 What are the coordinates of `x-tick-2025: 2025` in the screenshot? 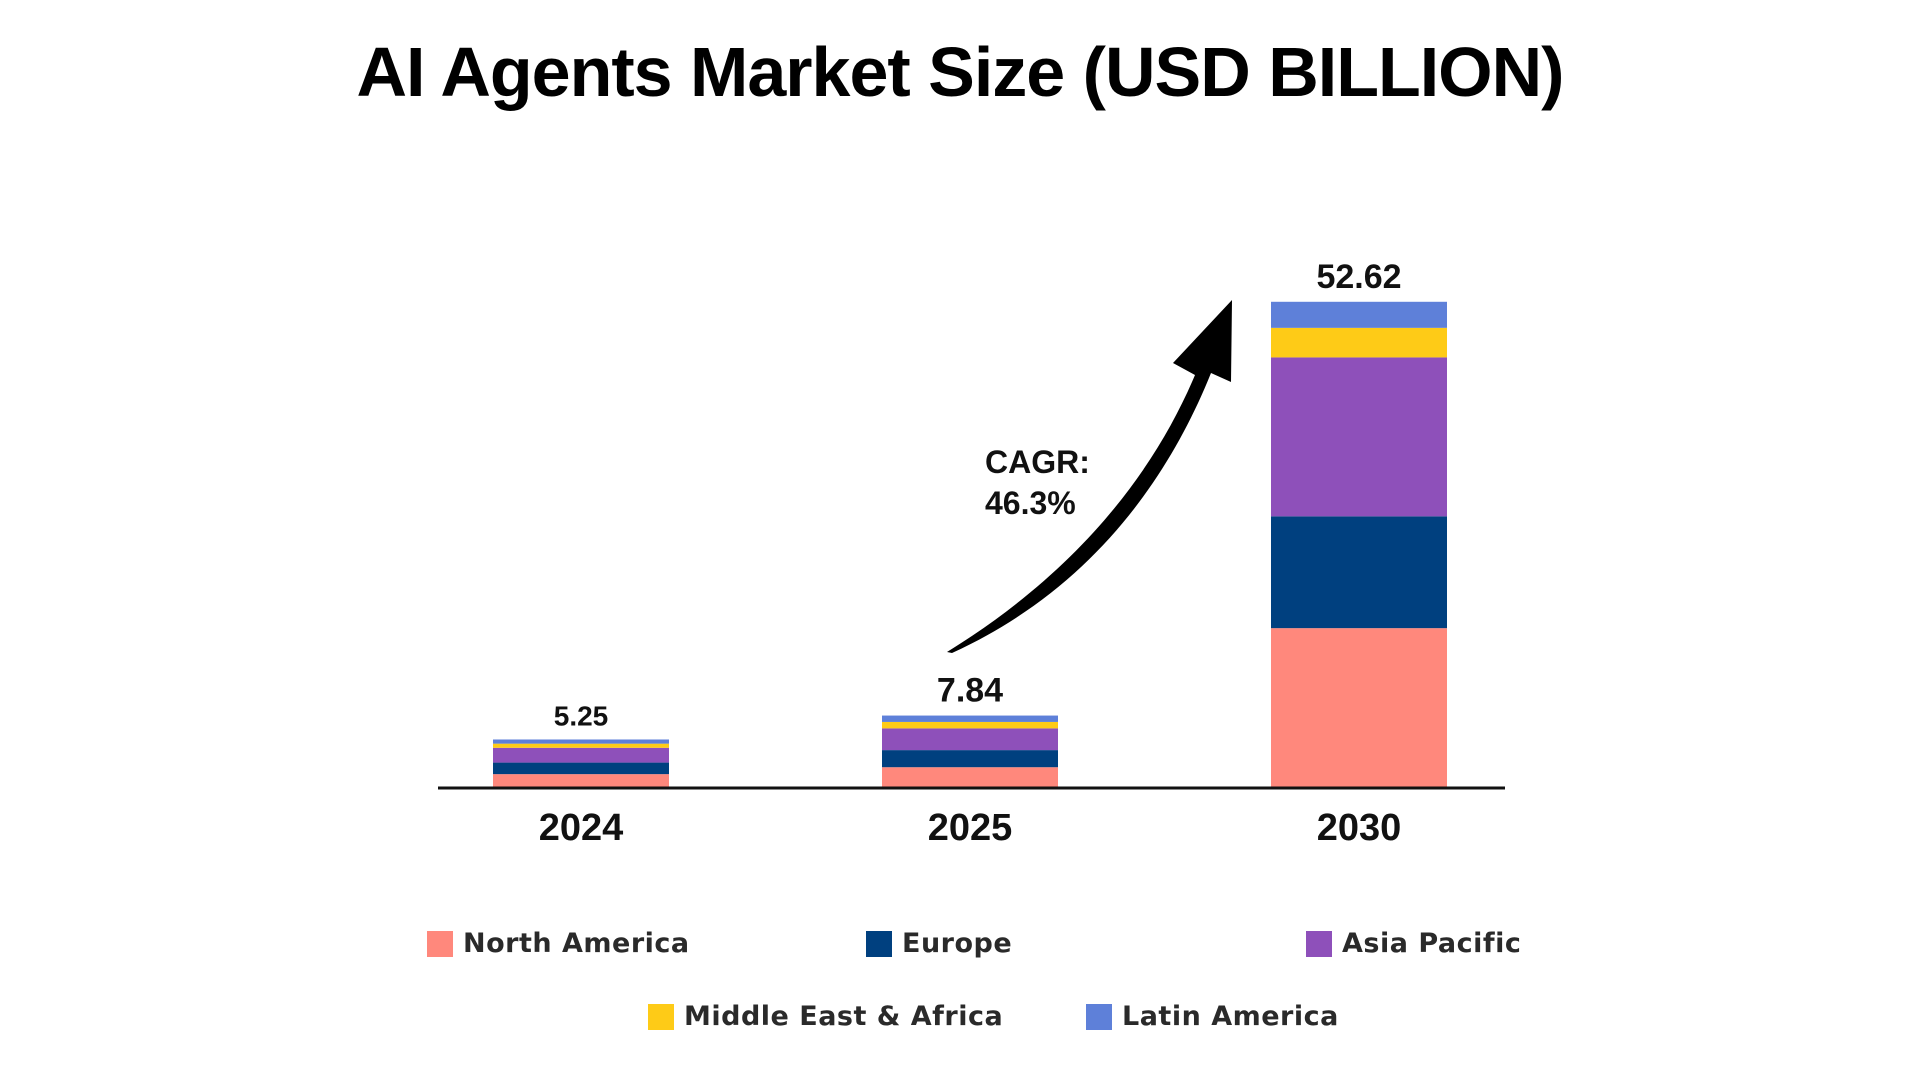 It's located at (970, 828).